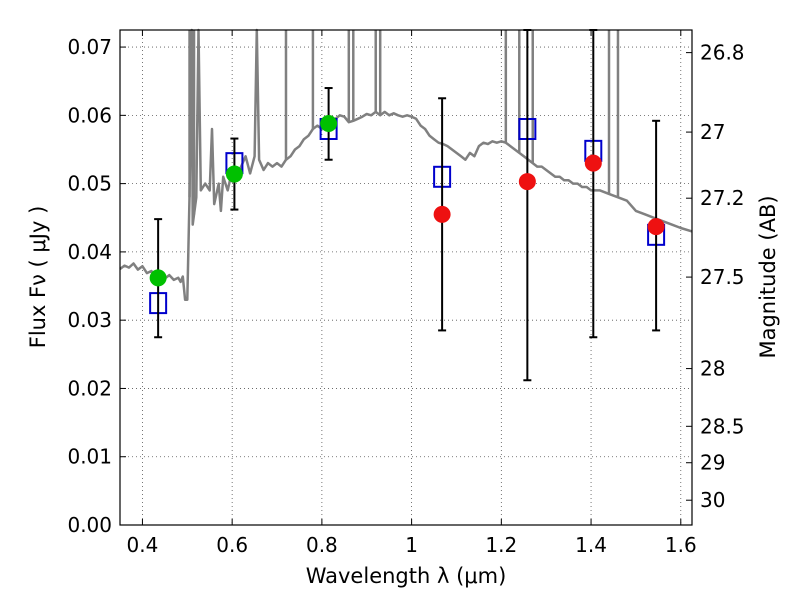  What do you see at coordinates (96, 286) in the screenshot?
I see `y-axis-flux: 0.00 0.01 0.02 0.03 0.04 0.05 0.06 0.07` at bounding box center [96, 286].